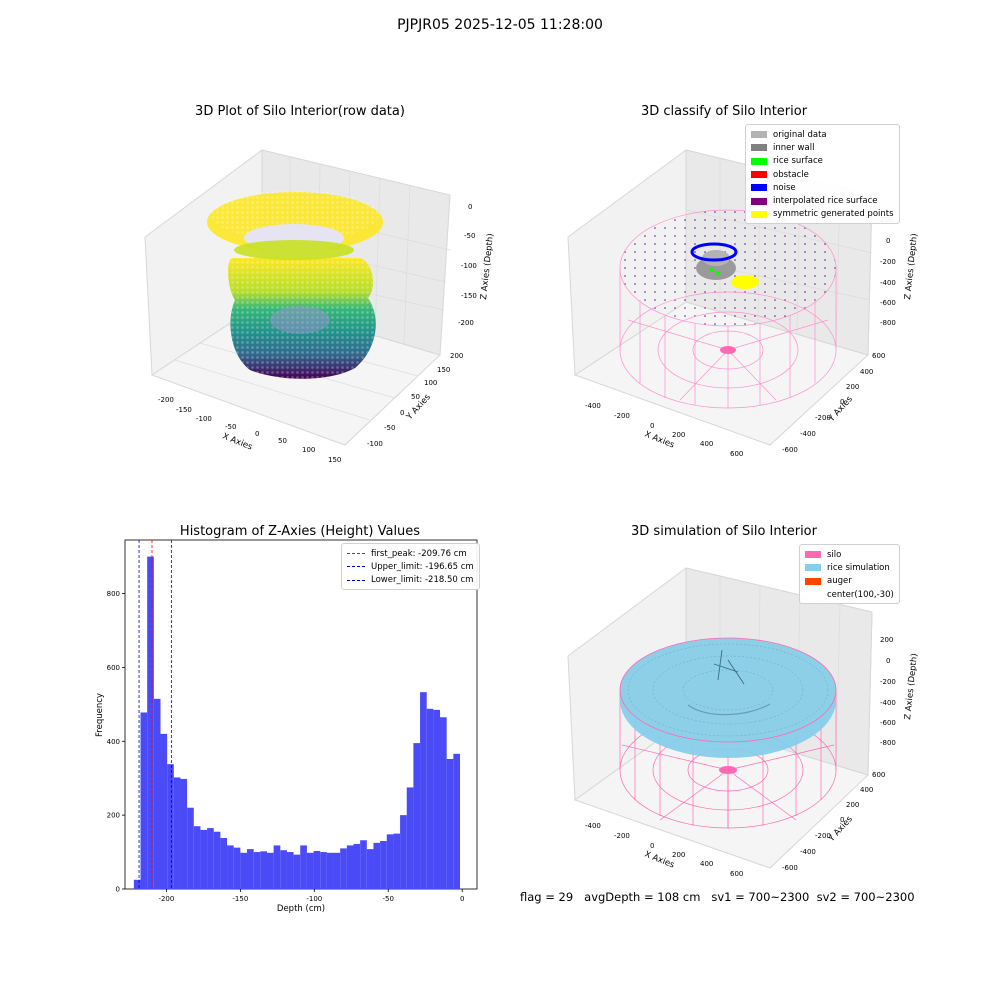 This screenshot has width=1000, height=1000. I want to click on y-tick: 0, so click(842, 402).